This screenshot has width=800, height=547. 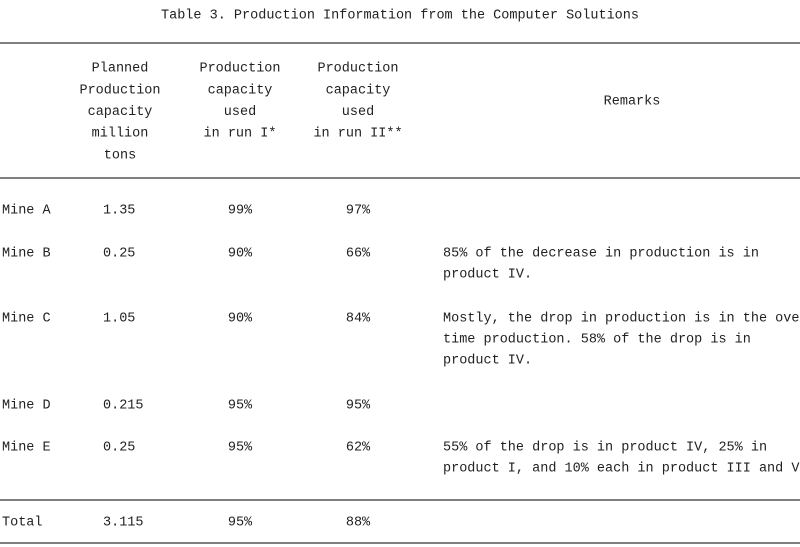 What do you see at coordinates (26, 319) in the screenshot?
I see `row-label: Mine C` at bounding box center [26, 319].